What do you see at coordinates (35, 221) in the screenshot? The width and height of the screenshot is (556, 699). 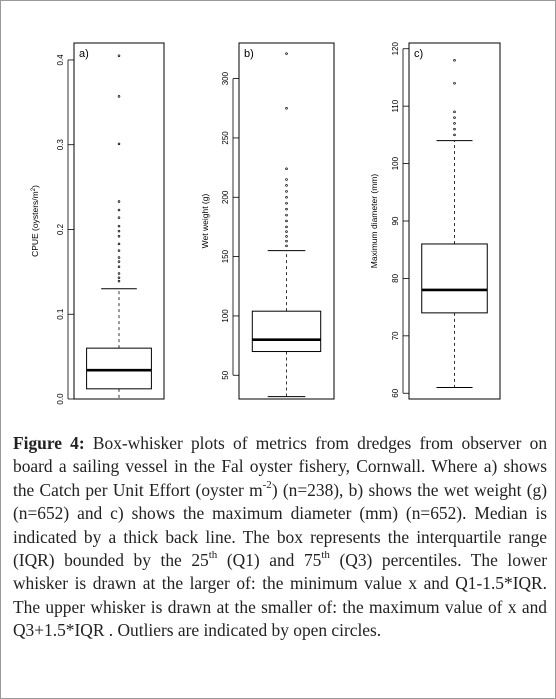 I see `panel-1-y-axis-label: CPUE (oysters/m2)` at bounding box center [35, 221].